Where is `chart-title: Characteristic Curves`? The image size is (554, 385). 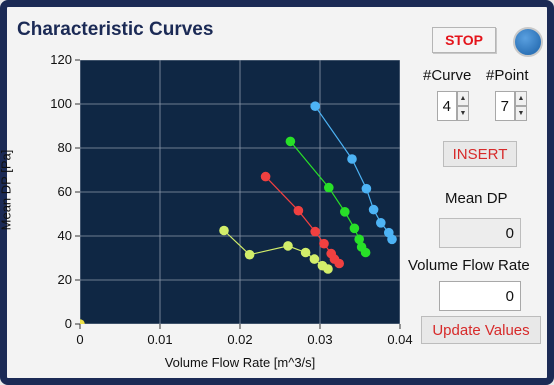 chart-title: Characteristic Curves is located at coordinates (115, 29).